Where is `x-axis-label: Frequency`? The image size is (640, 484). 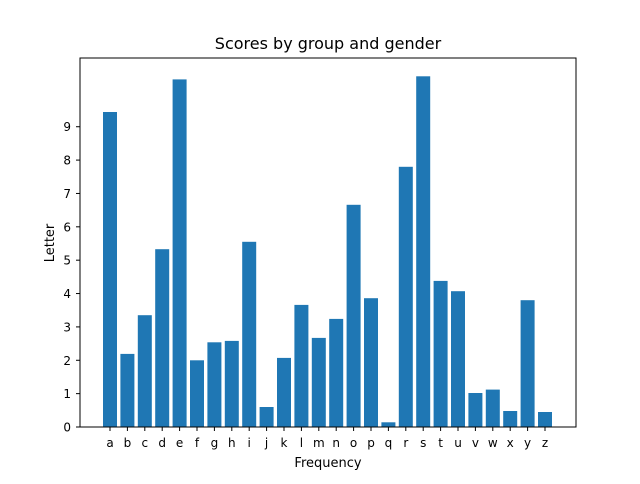 x-axis-label: Frequency is located at coordinates (327, 463).